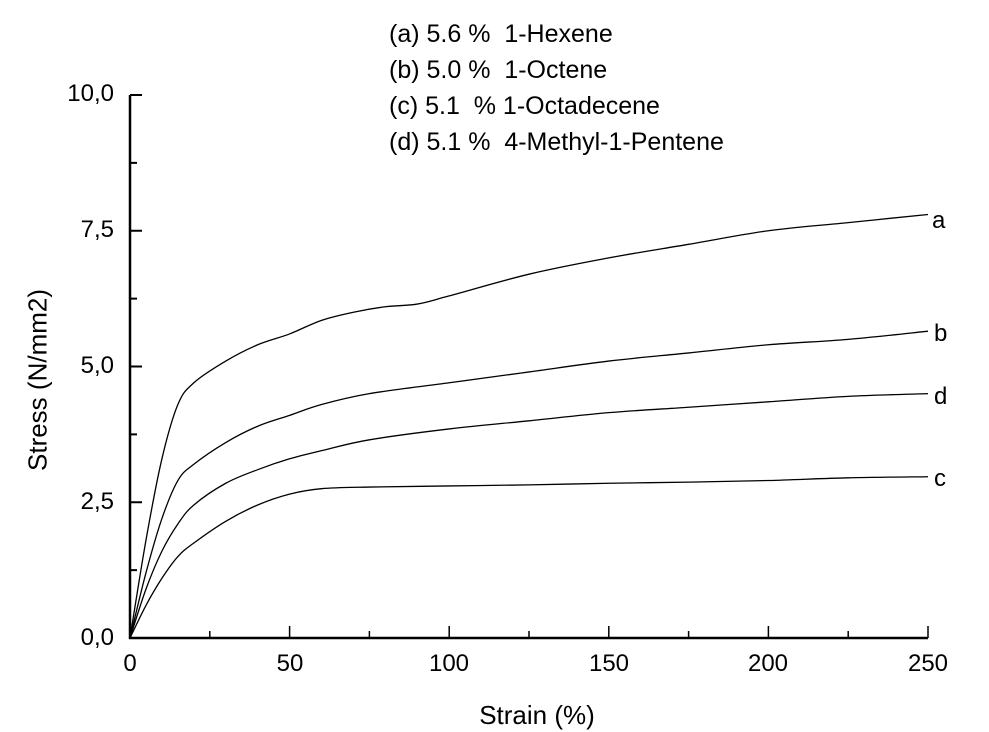  I want to click on legend-item-c: (c) 5.1 % 1-Octadecene, so click(524, 106).